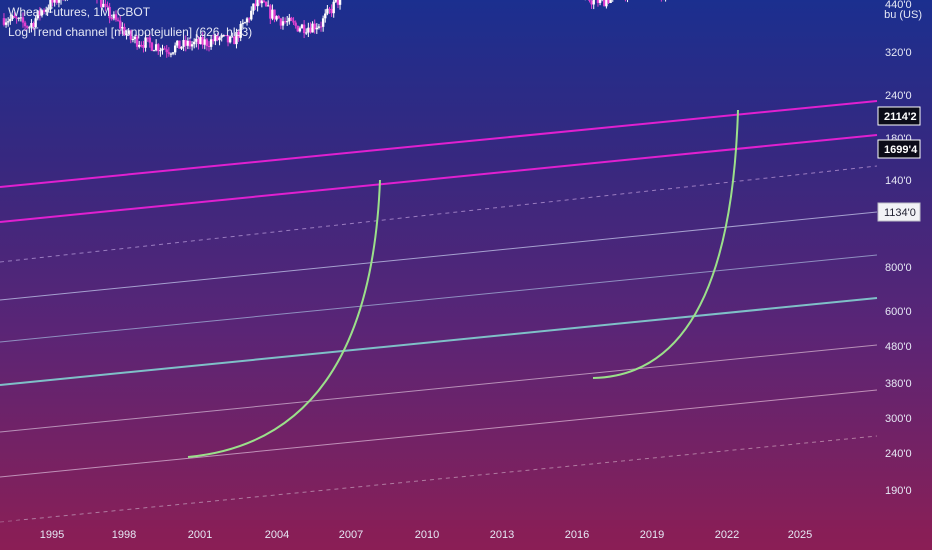 The image size is (932, 550). I want to click on time-tick-label: 2004, so click(277, 535).